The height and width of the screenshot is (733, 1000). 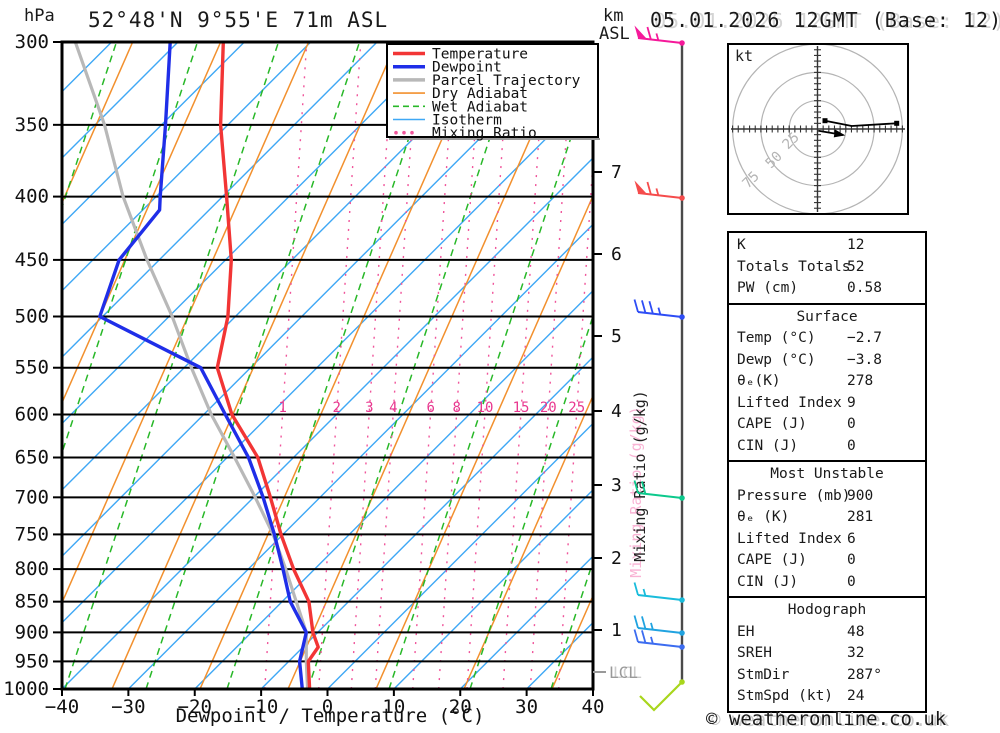 What do you see at coordinates (526, 707) in the screenshot?
I see `svg-text: 30` at bounding box center [526, 707].